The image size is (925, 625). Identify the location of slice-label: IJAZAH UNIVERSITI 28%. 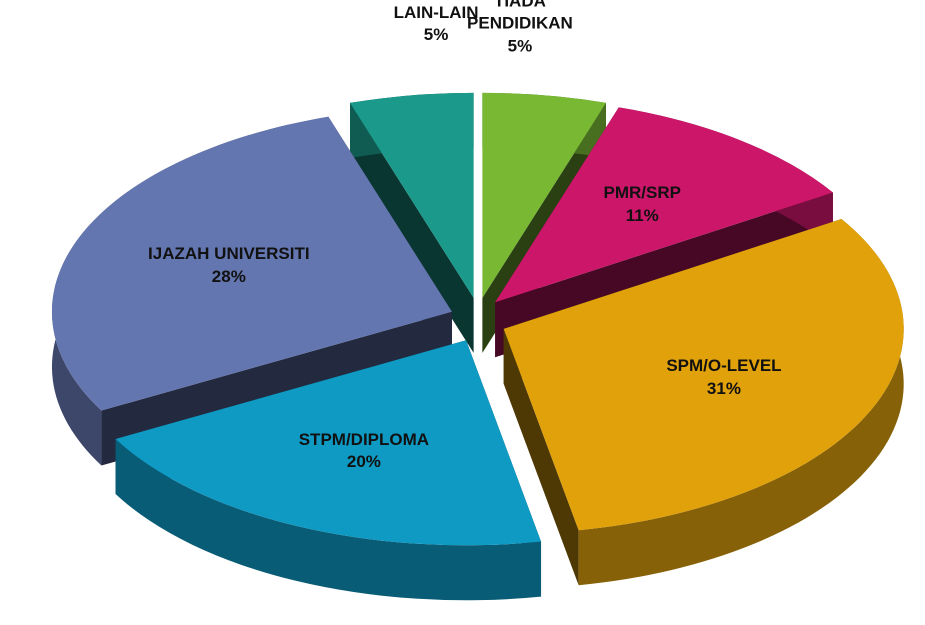
(229, 267).